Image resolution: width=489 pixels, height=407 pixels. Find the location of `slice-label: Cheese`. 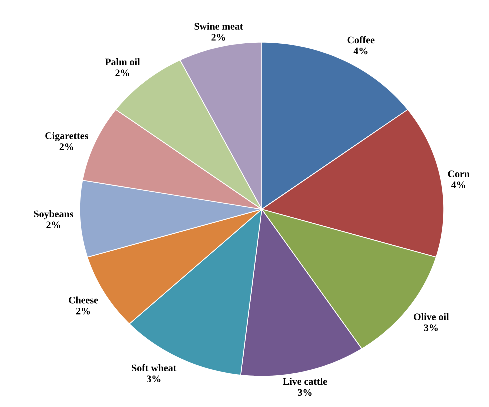

slice-label: Cheese is located at coordinates (83, 300).